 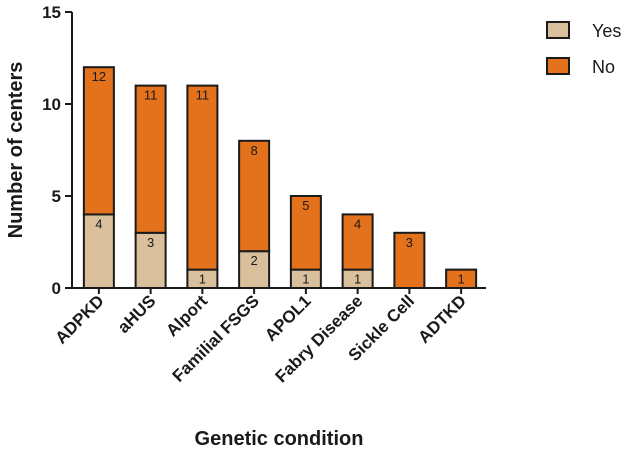 What do you see at coordinates (56, 196) in the screenshot?
I see `y-tick-label: 5` at bounding box center [56, 196].